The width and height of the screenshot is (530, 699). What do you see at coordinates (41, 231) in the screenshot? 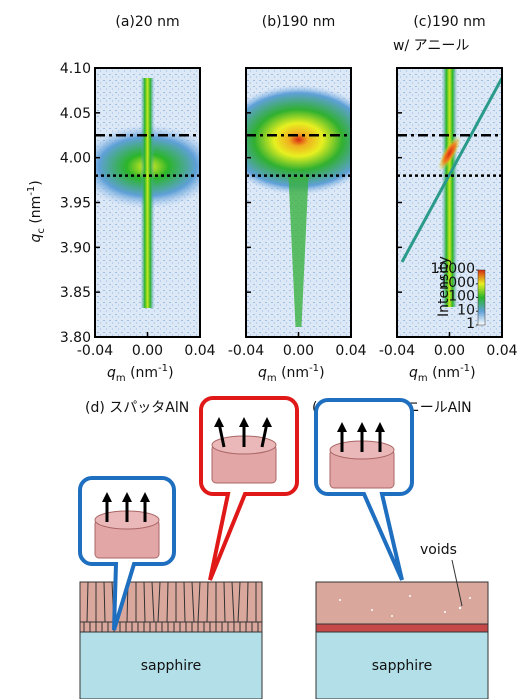
I see `axis-label-part: c` at bounding box center [41, 231].